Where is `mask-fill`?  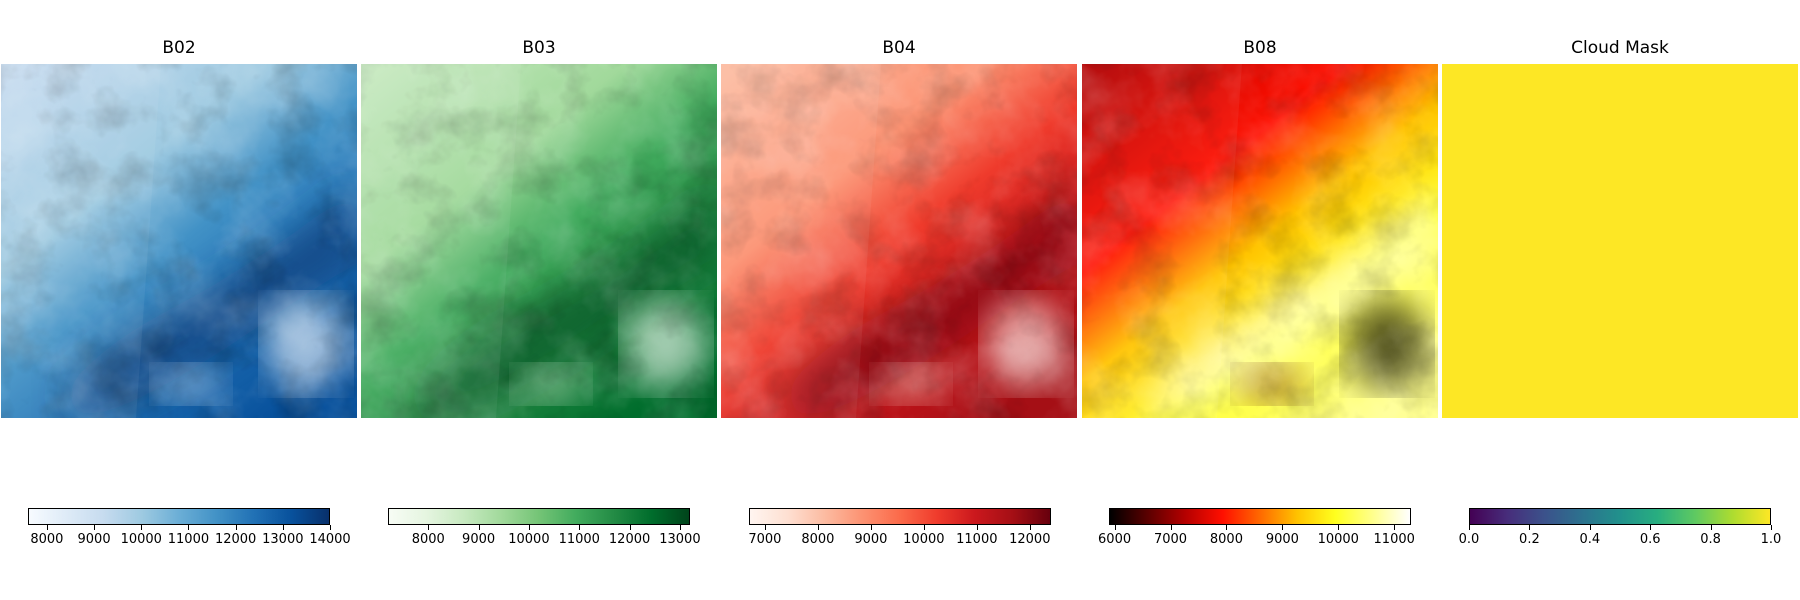
mask-fill is located at coordinates (1620, 241).